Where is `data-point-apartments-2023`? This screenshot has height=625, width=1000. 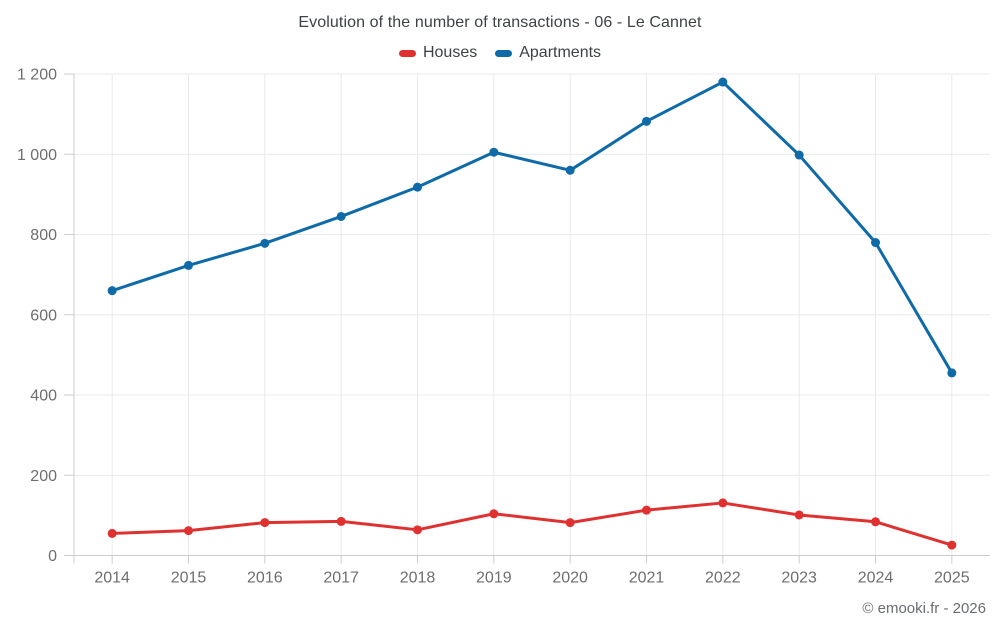 data-point-apartments-2023 is located at coordinates (799, 155).